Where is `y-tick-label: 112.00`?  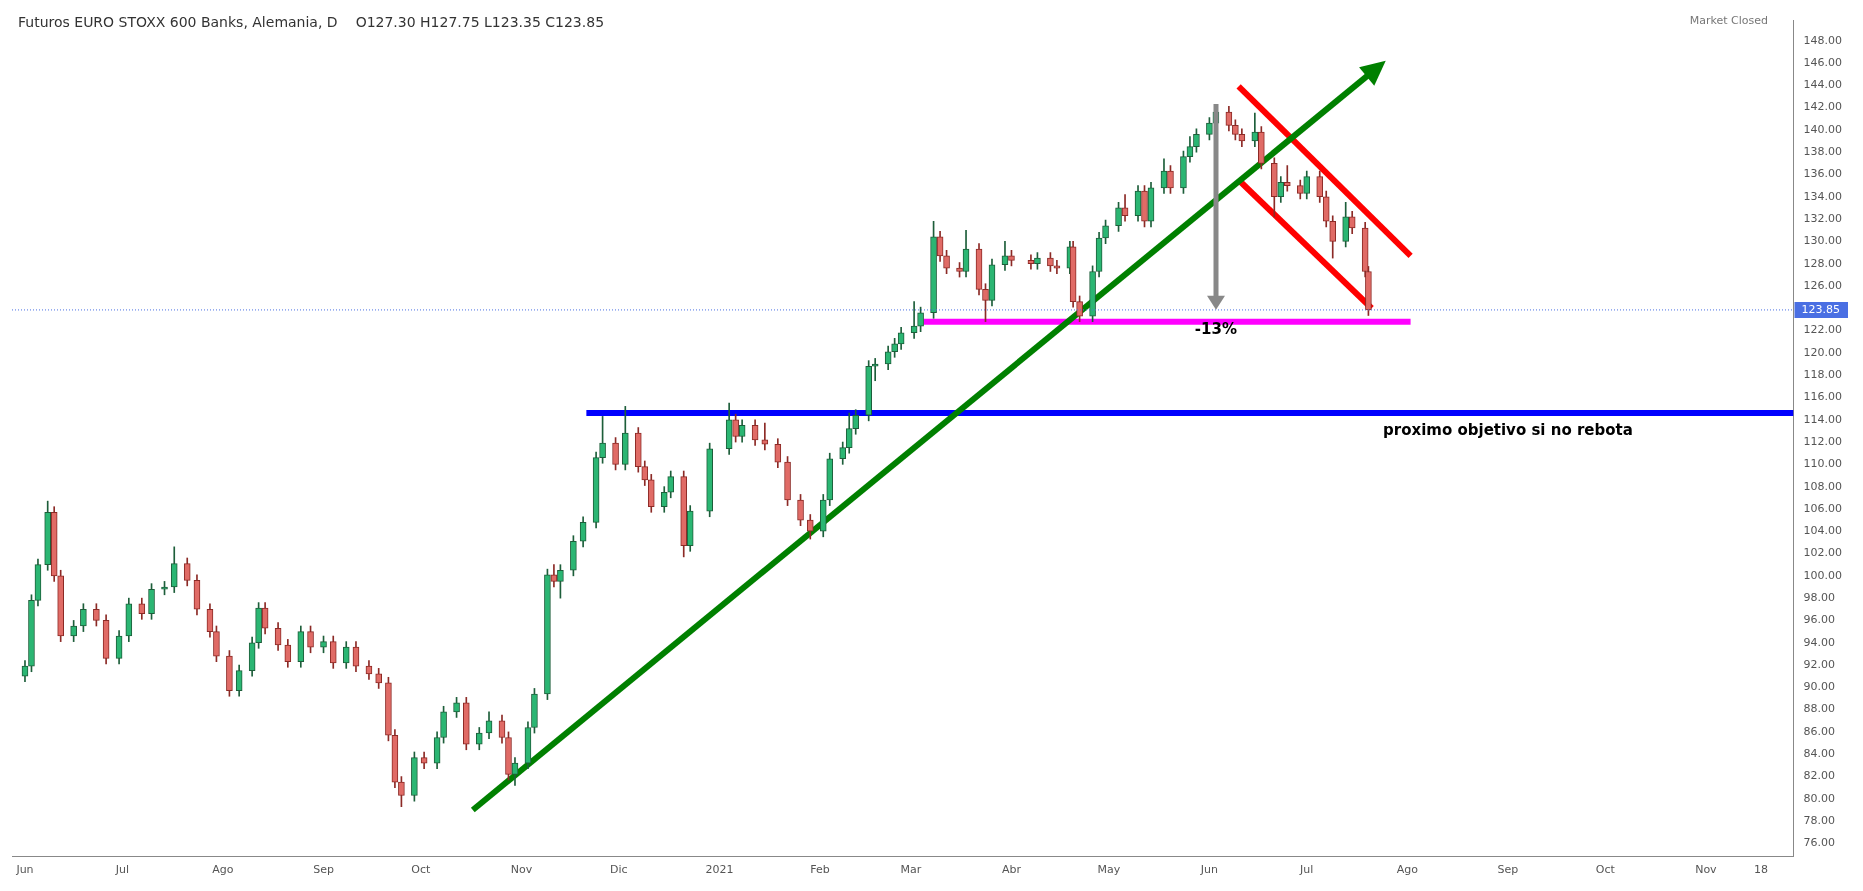 y-tick-label: 112.00 is located at coordinates (1823, 441).